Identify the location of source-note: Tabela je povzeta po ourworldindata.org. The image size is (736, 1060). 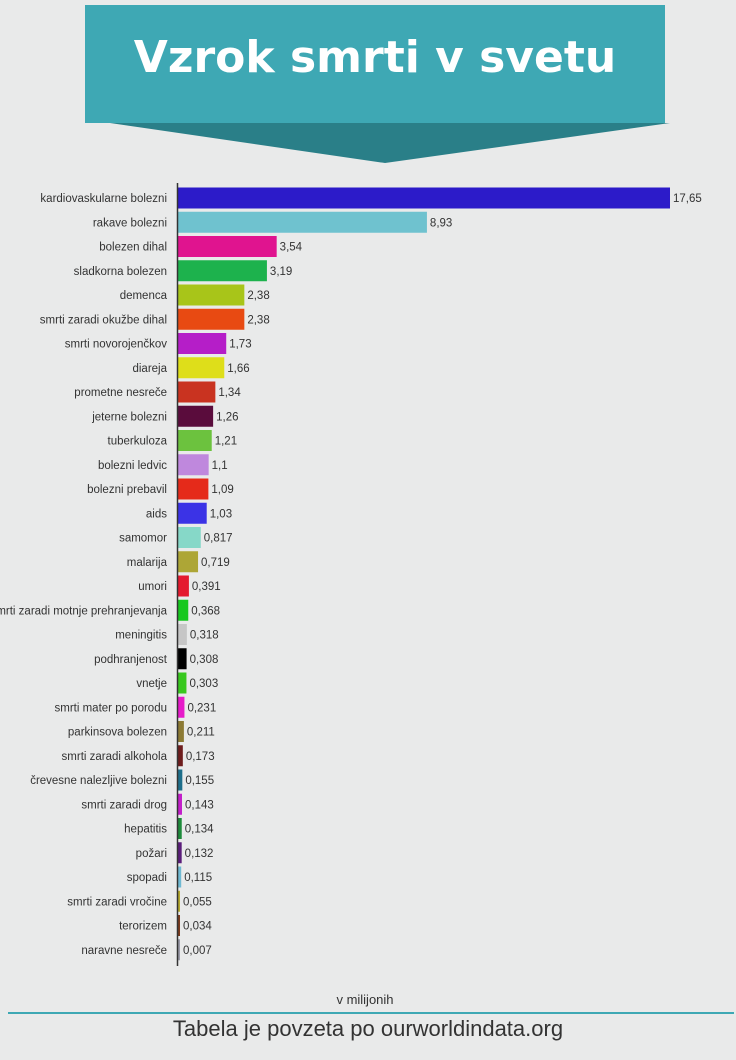
(368, 1028).